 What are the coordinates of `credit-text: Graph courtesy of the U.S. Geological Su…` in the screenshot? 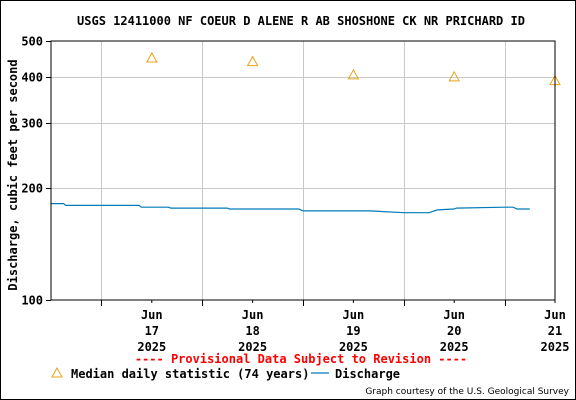 It's located at (467, 392).